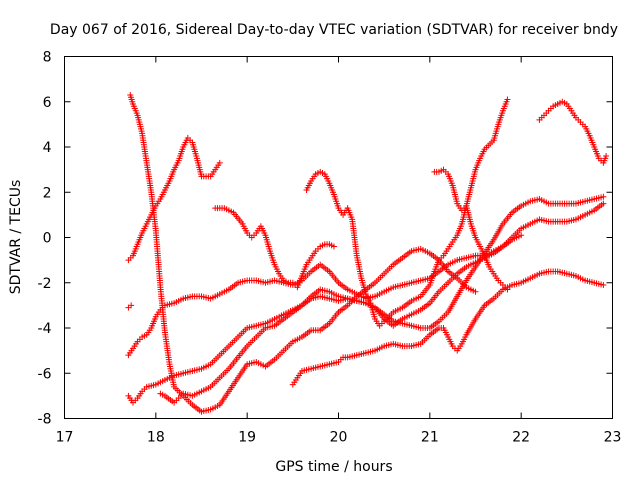 This screenshot has width=640, height=480. What do you see at coordinates (174, 199) in the screenshot?
I see `series-track-b` at bounding box center [174, 199].